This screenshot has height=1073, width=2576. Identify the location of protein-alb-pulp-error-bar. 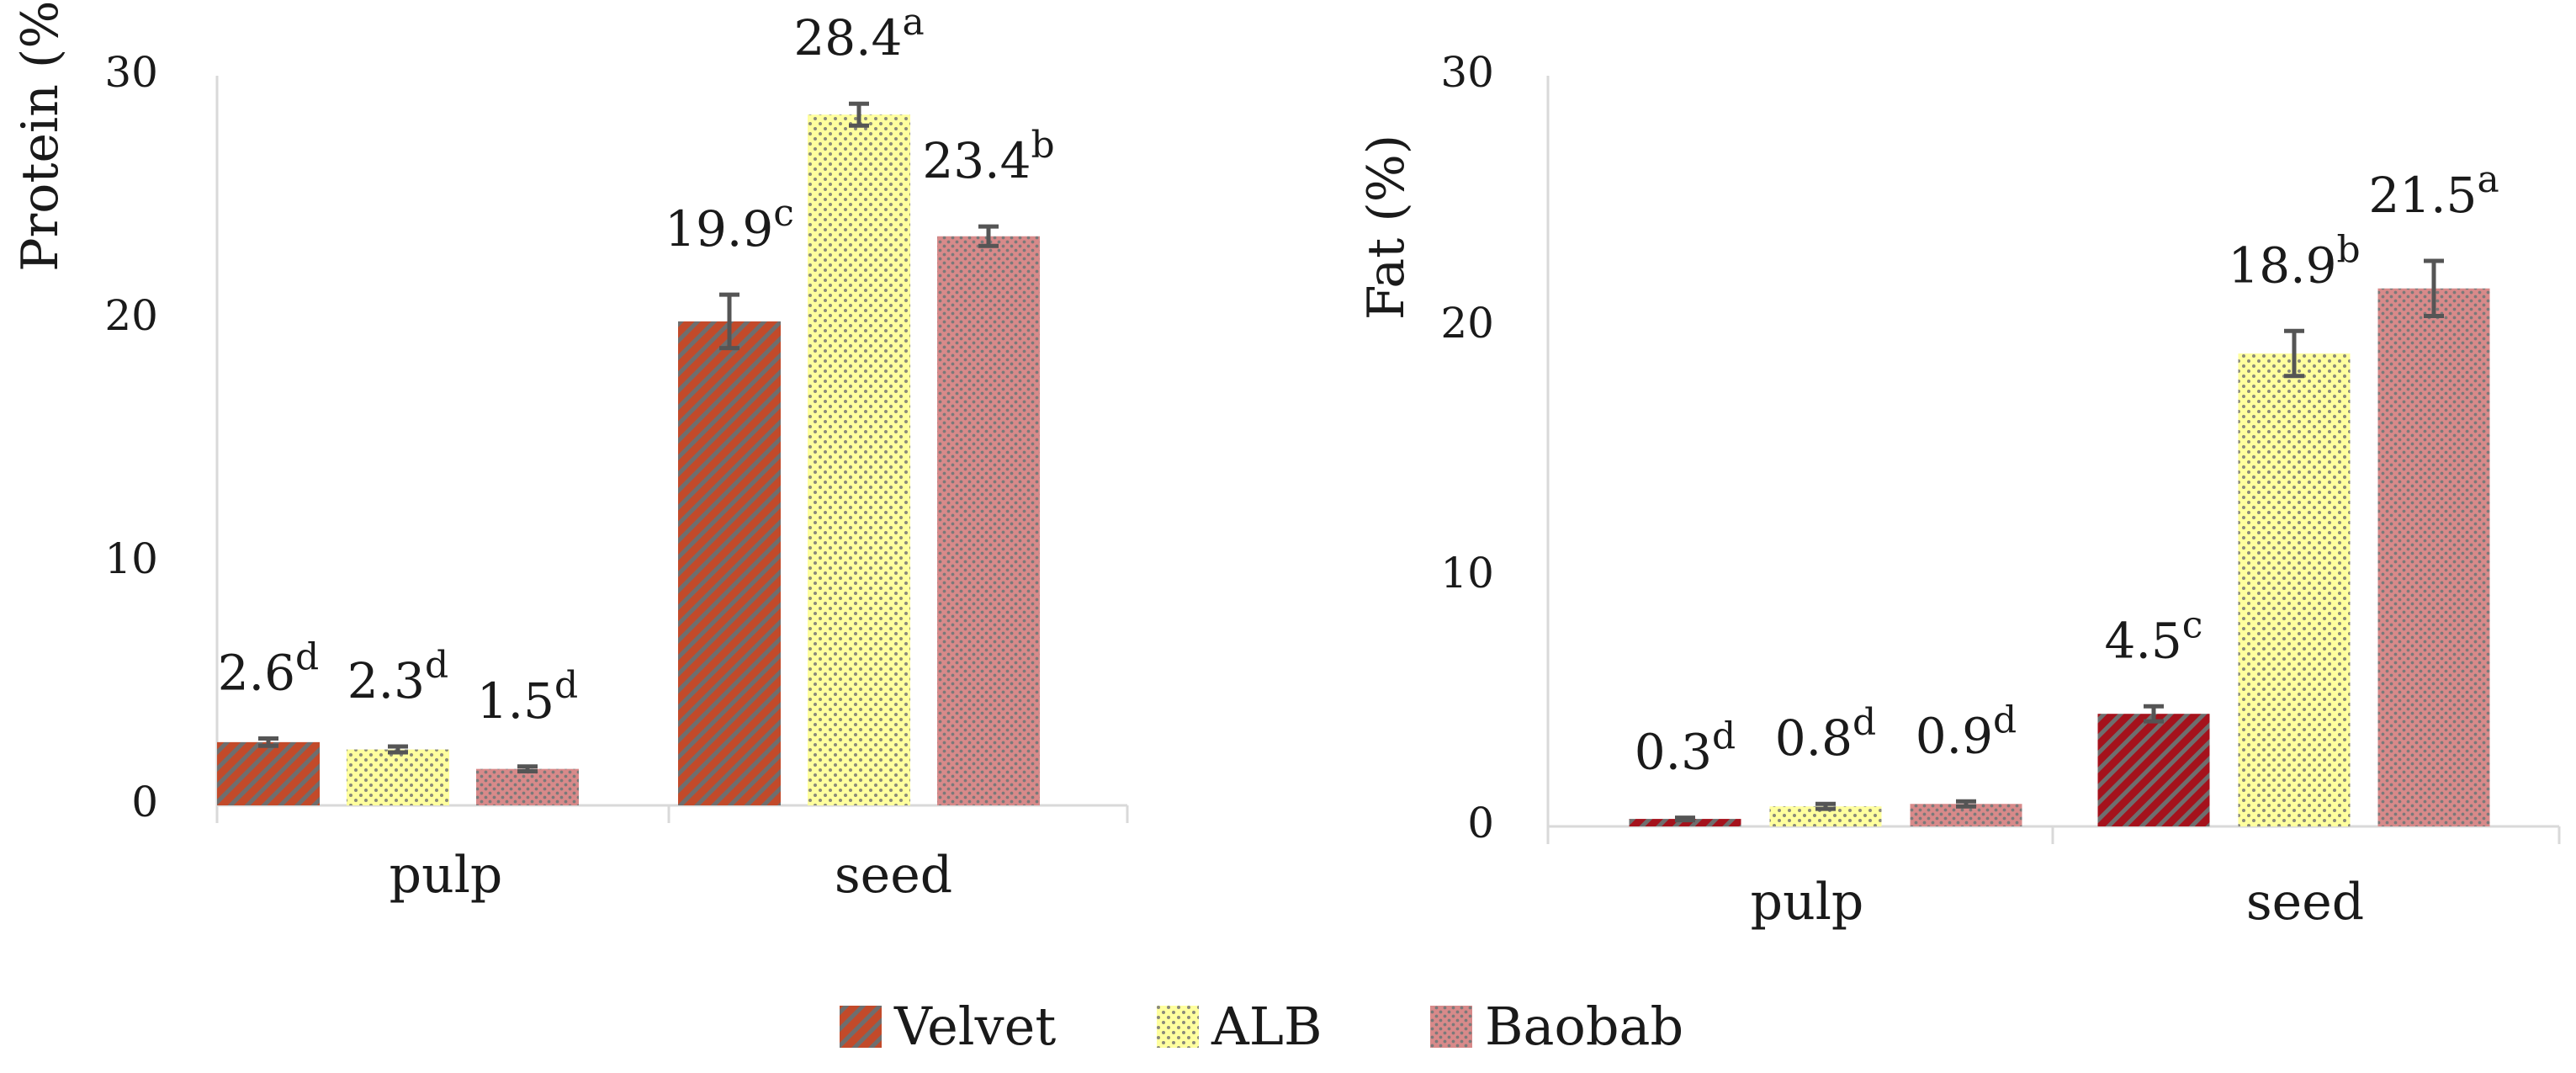
(398, 749).